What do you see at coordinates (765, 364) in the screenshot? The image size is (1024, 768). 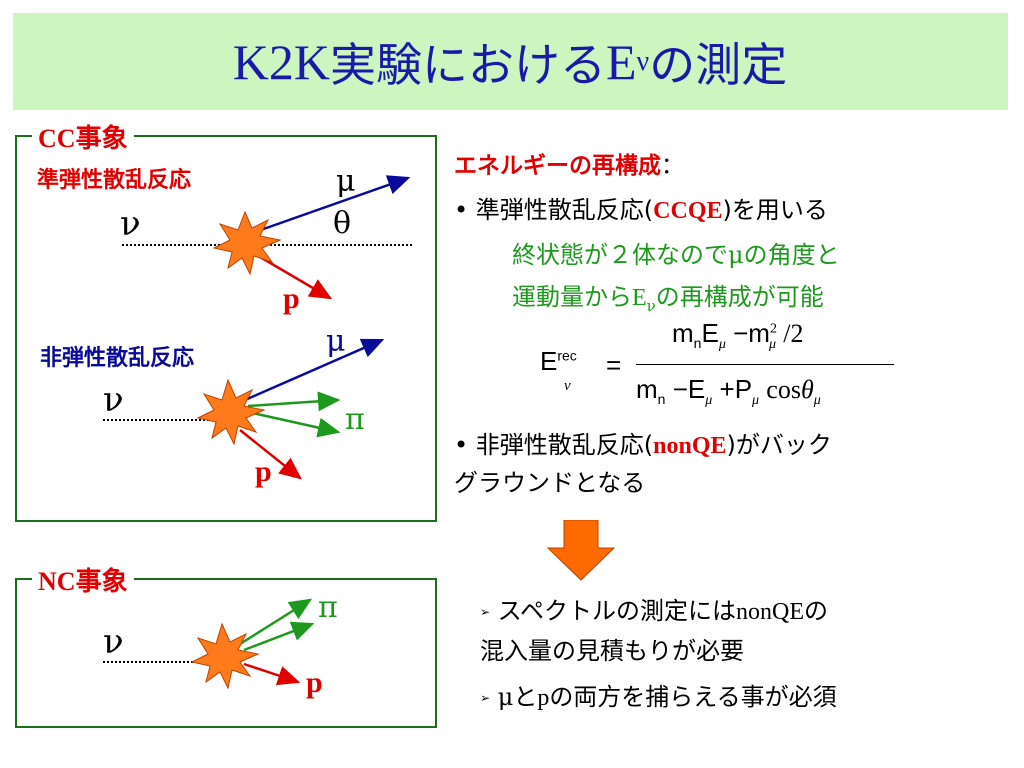 I see `formula-fraction-bar` at bounding box center [765, 364].